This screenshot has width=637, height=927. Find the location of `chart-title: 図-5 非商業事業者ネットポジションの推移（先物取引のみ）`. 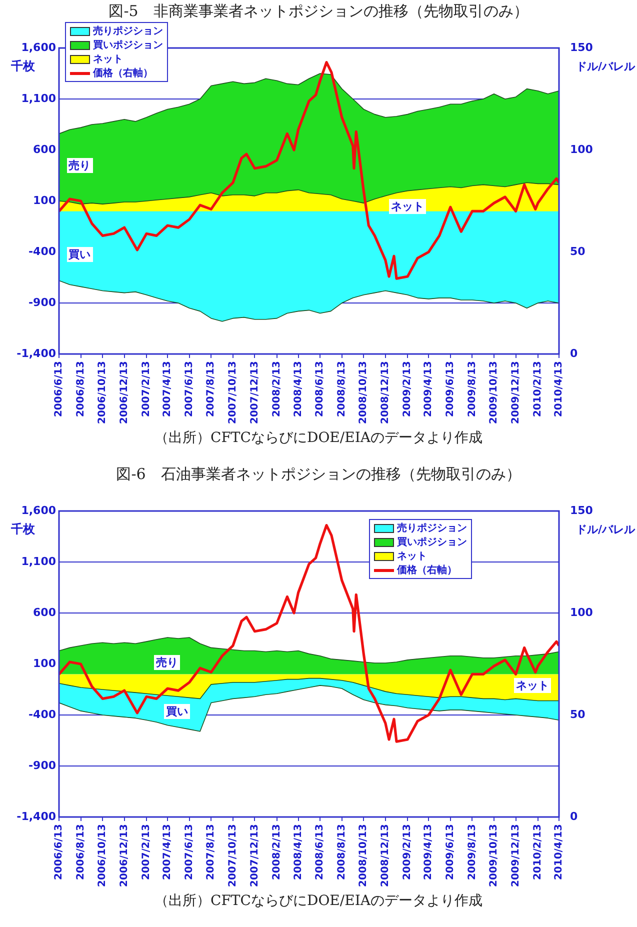

chart-title: 図-5 非商業事業者ネットポジションの推移（先物取引のみ） is located at coordinates (319, 11).